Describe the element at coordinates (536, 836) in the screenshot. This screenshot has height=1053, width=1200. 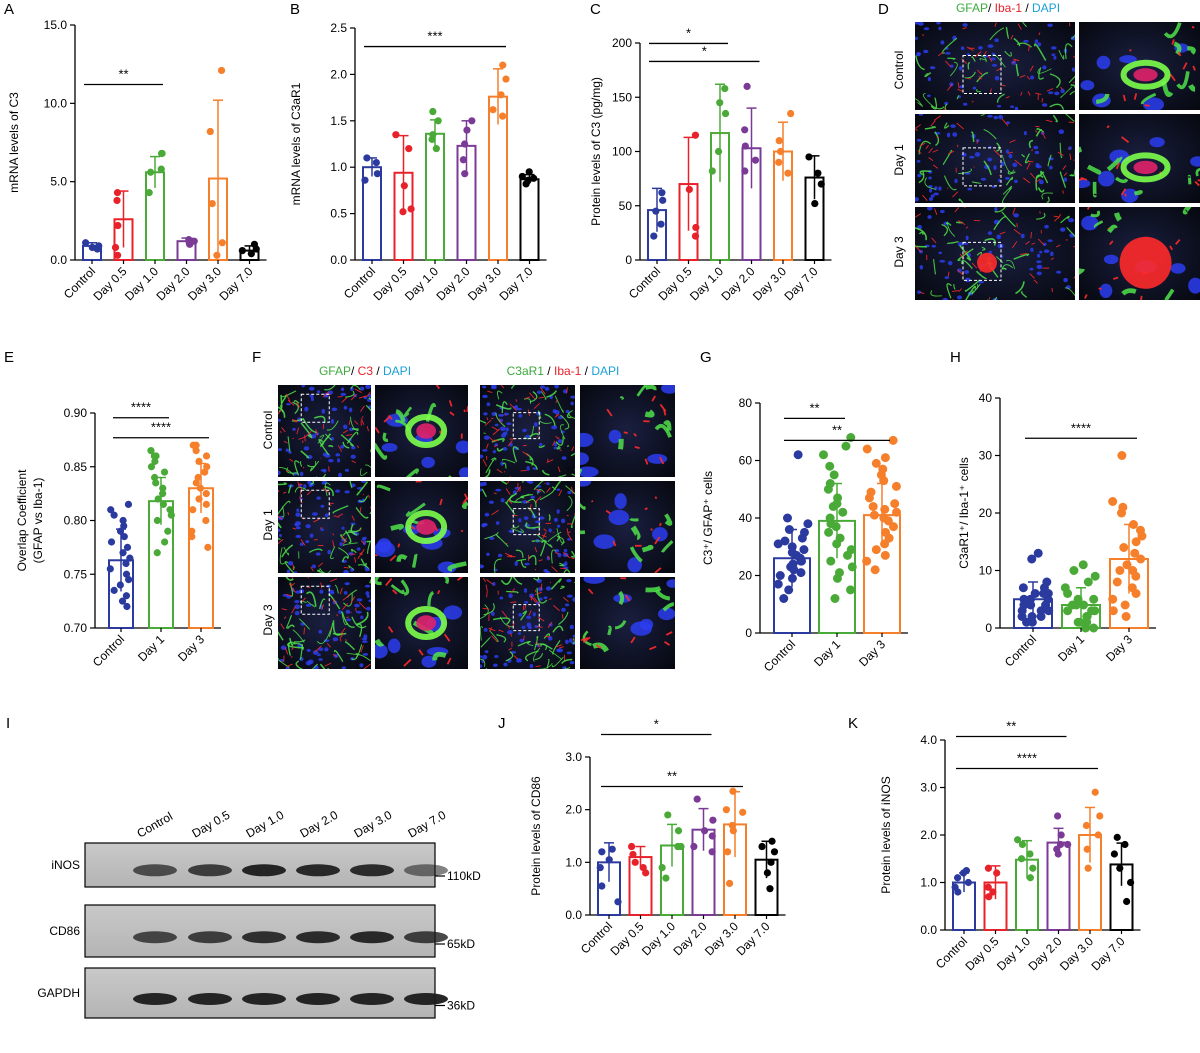
I see `y-axis-label: Protein levels of CD86` at that location.